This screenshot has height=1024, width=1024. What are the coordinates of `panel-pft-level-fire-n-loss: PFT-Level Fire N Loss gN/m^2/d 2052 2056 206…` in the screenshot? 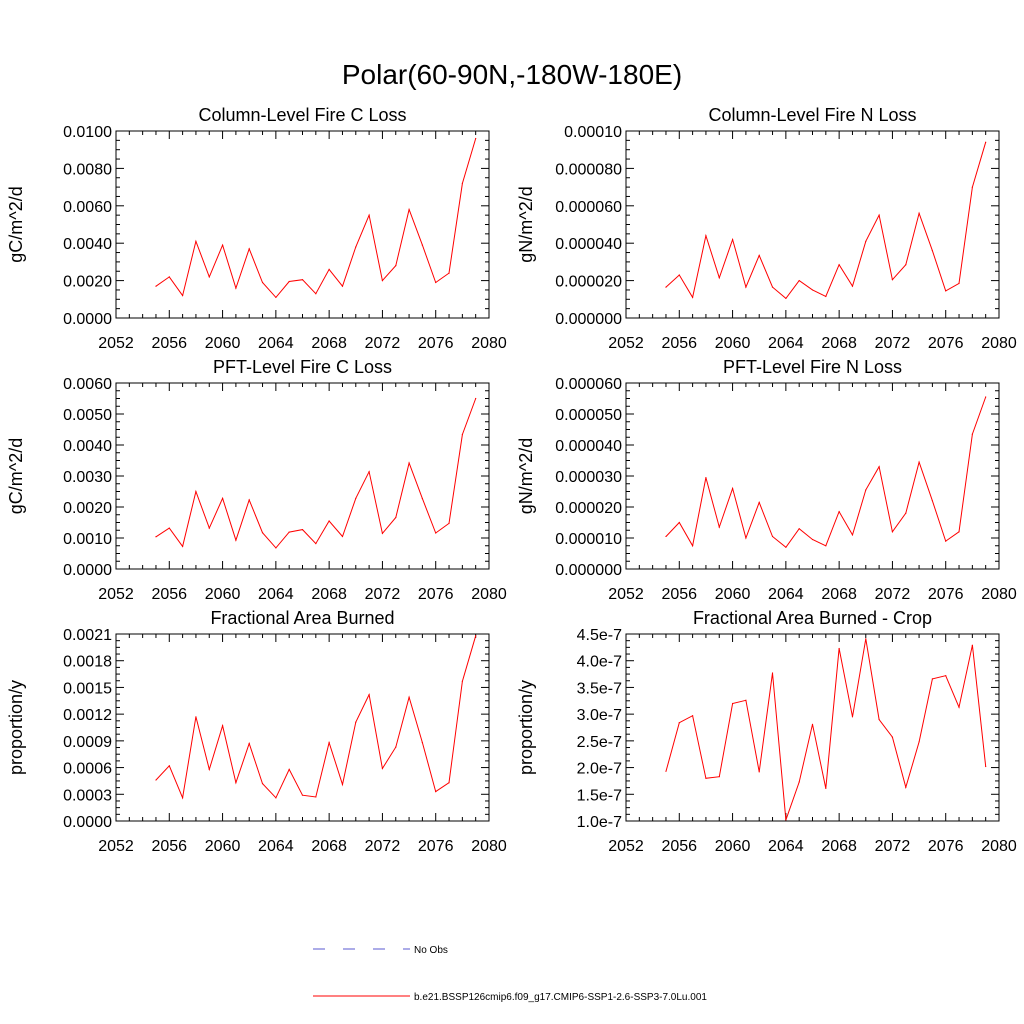 It's located at (766, 480).